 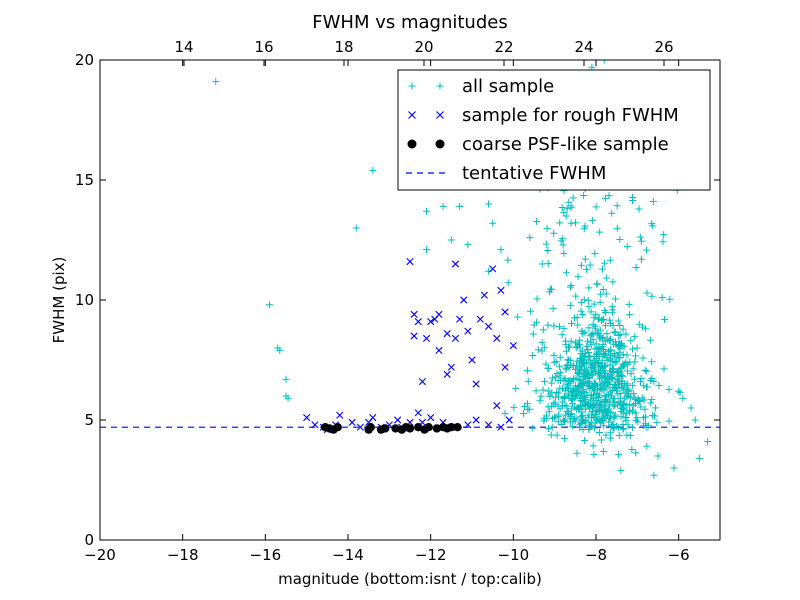 I want to click on top-x-axis: 14 16 18 20 22 24 26, so click(x=424, y=52).